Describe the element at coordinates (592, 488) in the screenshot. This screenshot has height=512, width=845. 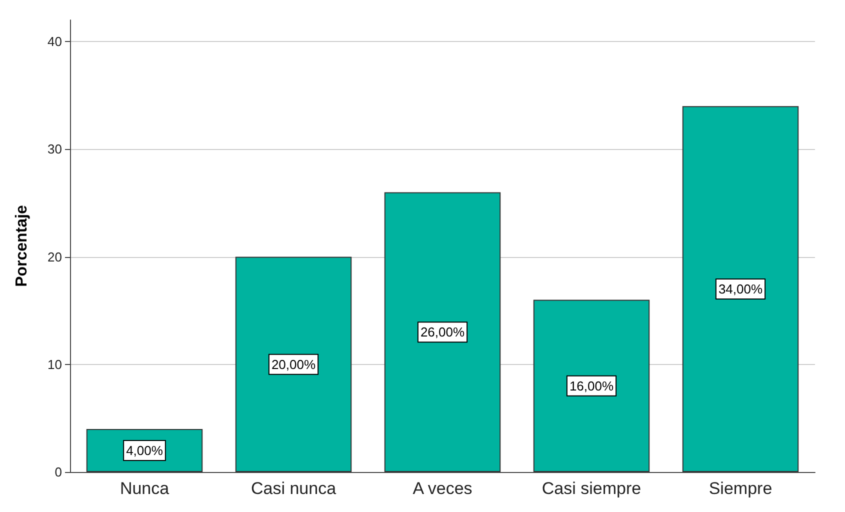
I see `x-tick-label: Casi siempre` at that location.